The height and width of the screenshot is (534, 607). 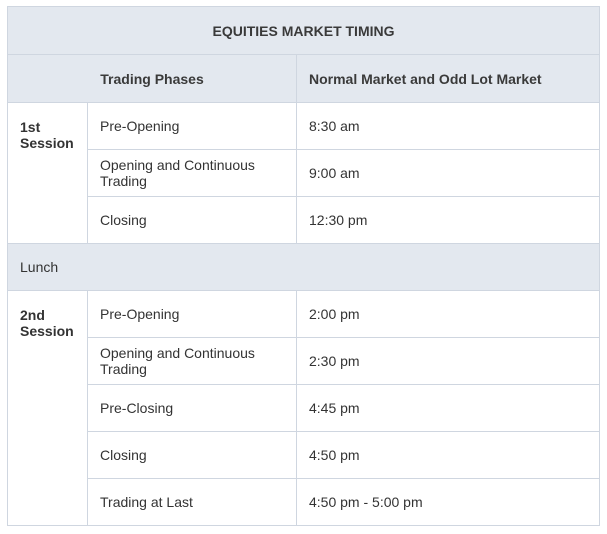 I want to click on table-row: Opening and Continuous Trading 2:30 pm, so click(x=304, y=361).